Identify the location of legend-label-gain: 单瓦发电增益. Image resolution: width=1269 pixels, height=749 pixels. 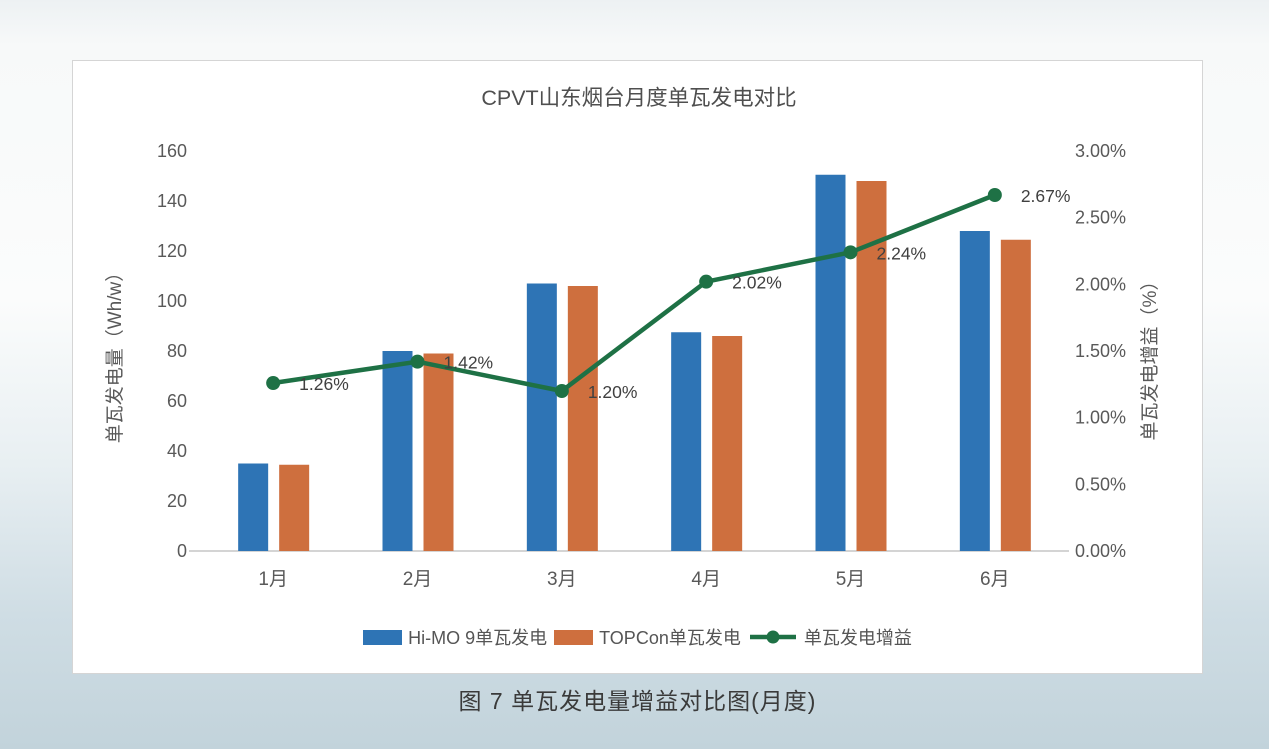
(857, 638).